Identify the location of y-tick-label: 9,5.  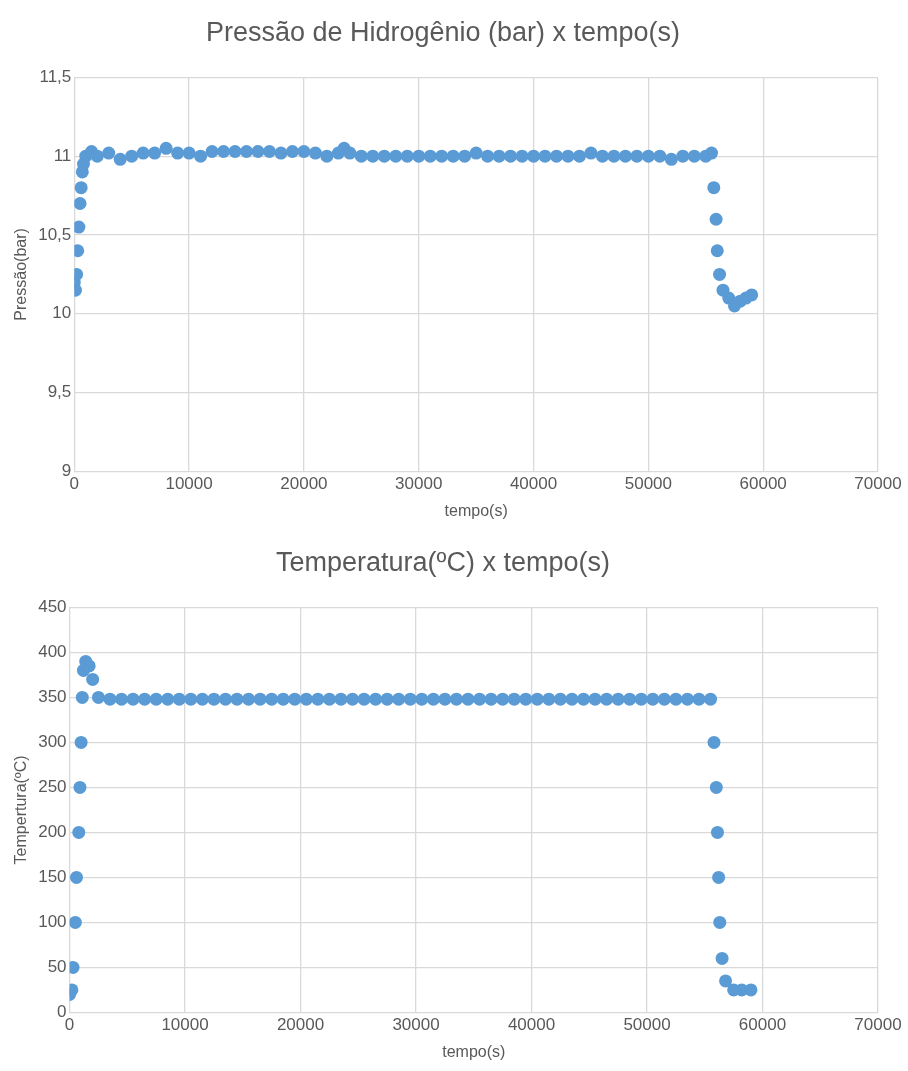
(59, 392).